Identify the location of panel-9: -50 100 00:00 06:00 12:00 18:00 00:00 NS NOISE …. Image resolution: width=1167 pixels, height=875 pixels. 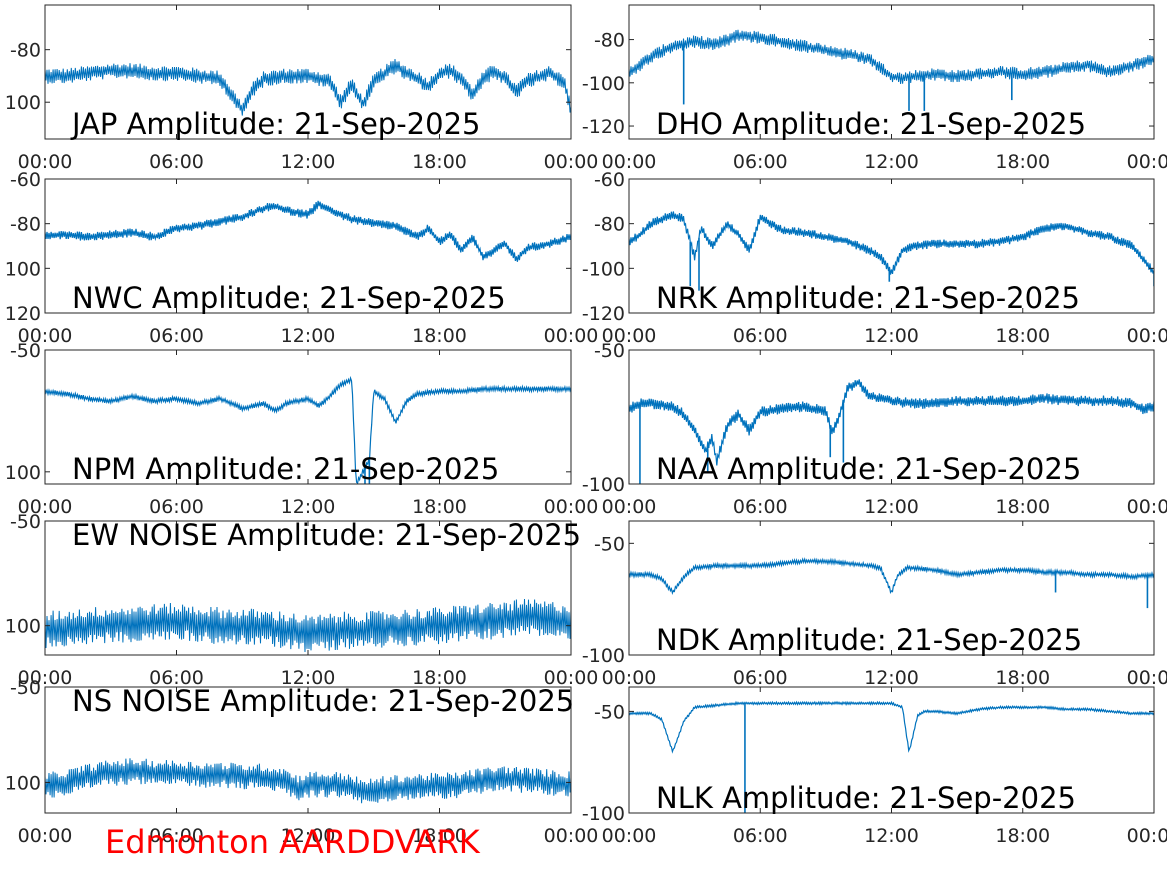
(302, 762).